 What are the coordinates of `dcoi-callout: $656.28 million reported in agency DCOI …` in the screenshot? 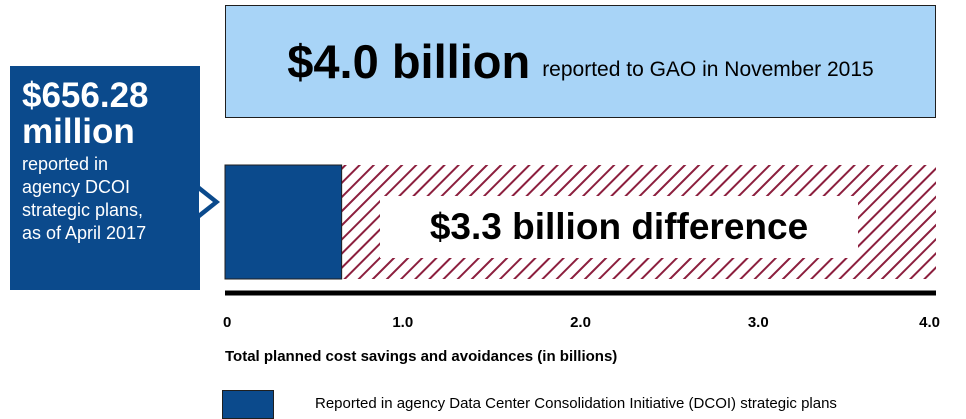 It's located at (105, 178).